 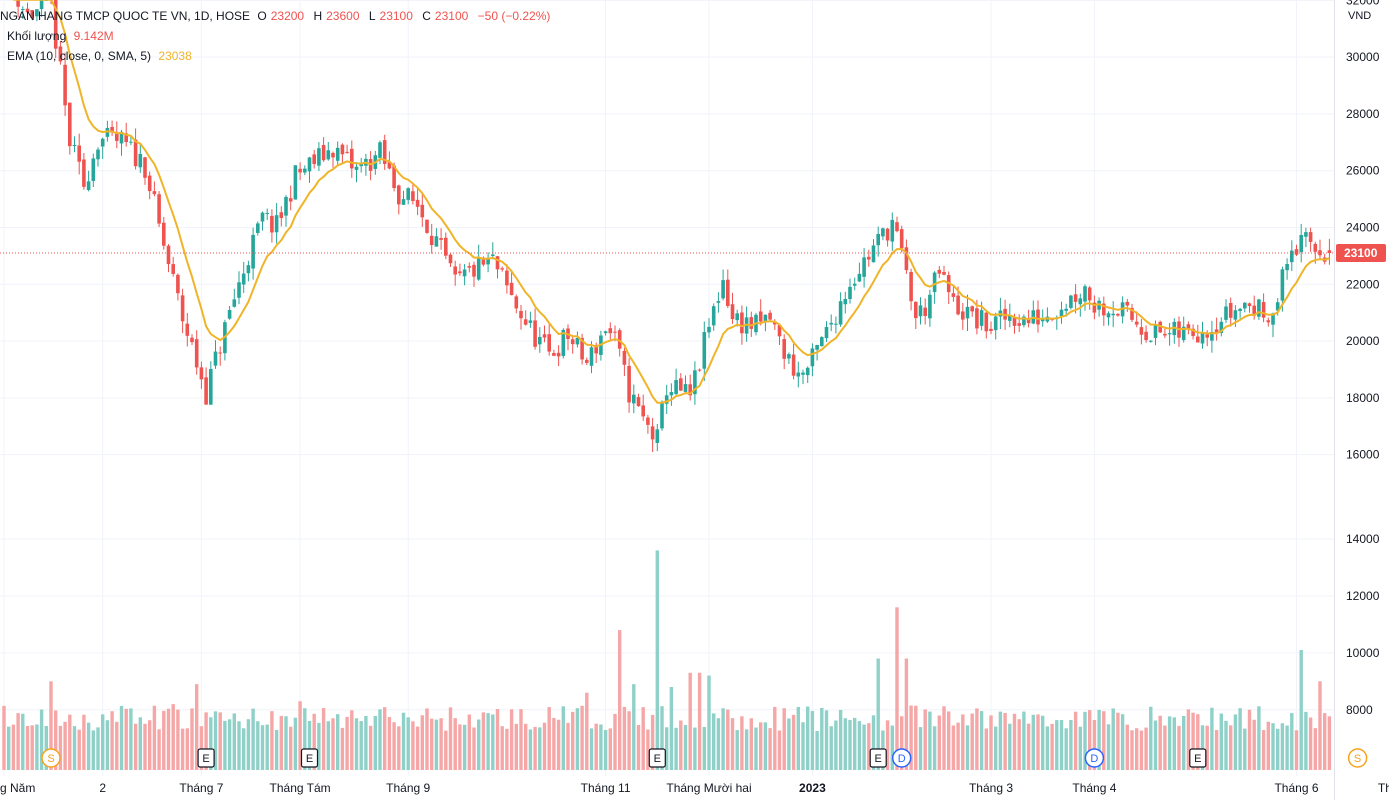 What do you see at coordinates (451, 16) in the screenshot?
I see `close-value: 23100` at bounding box center [451, 16].